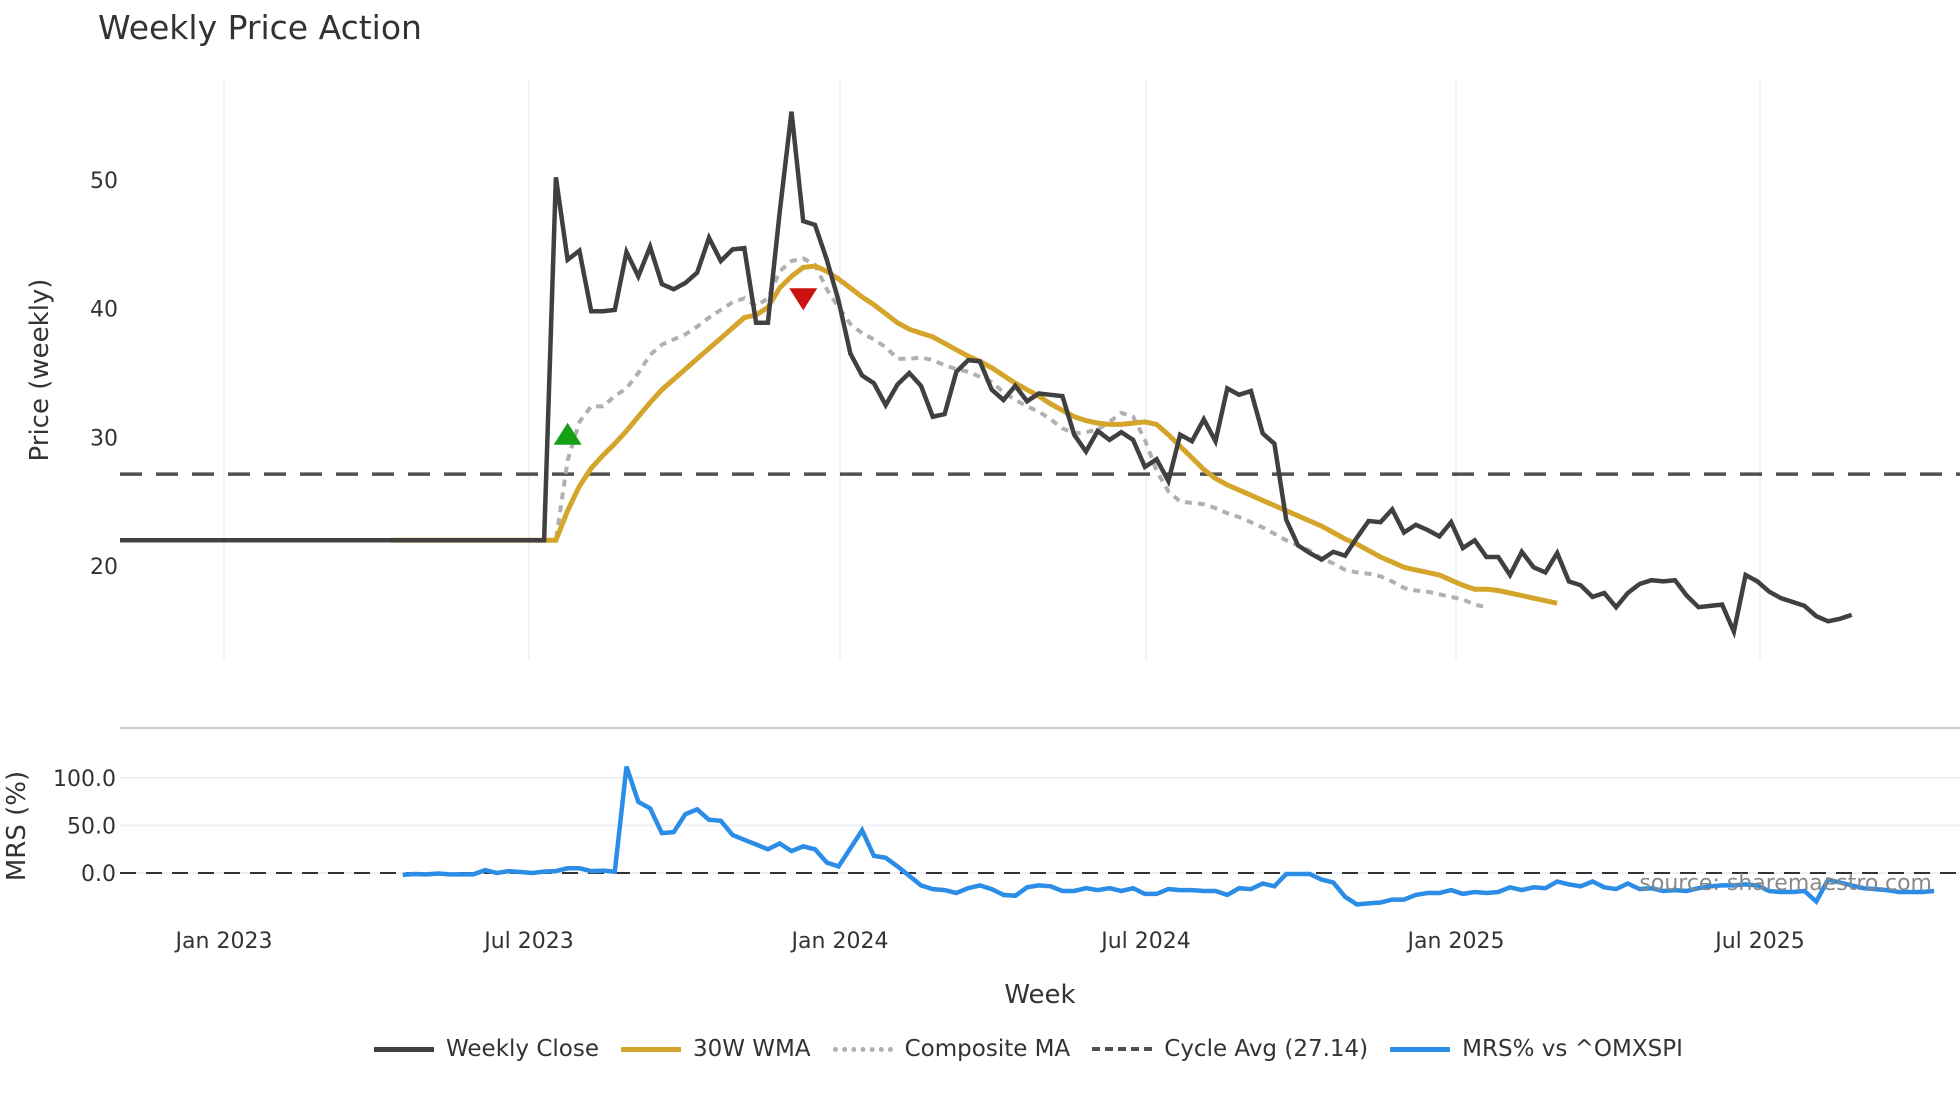 The image size is (1960, 1102). I want to click on x-axis-label: Week, so click(1039, 995).